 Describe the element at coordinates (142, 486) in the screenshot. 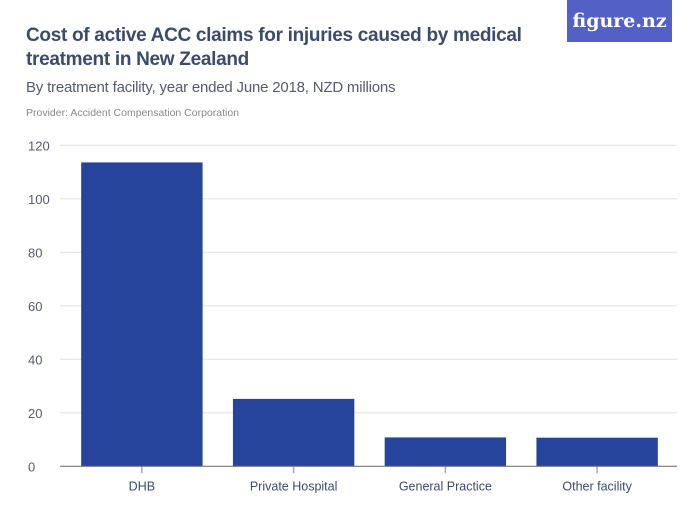

I see `x-tick-label: DHB` at that location.